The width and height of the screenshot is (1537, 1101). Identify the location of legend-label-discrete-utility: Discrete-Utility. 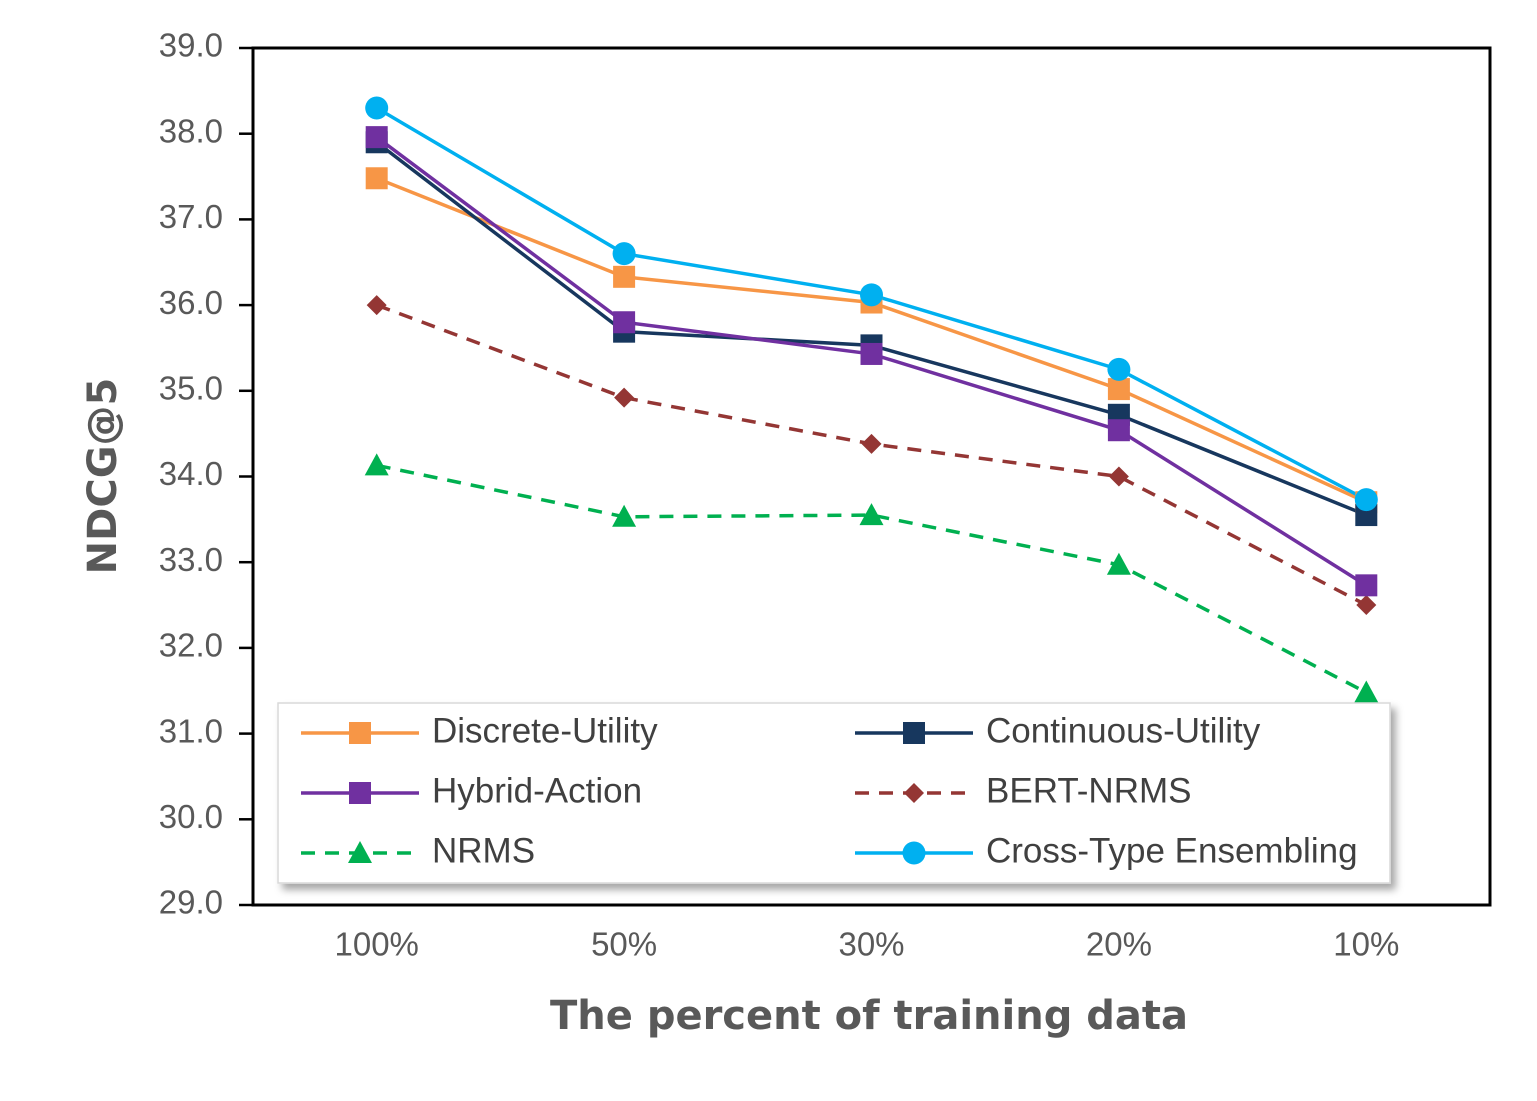
(545, 730).